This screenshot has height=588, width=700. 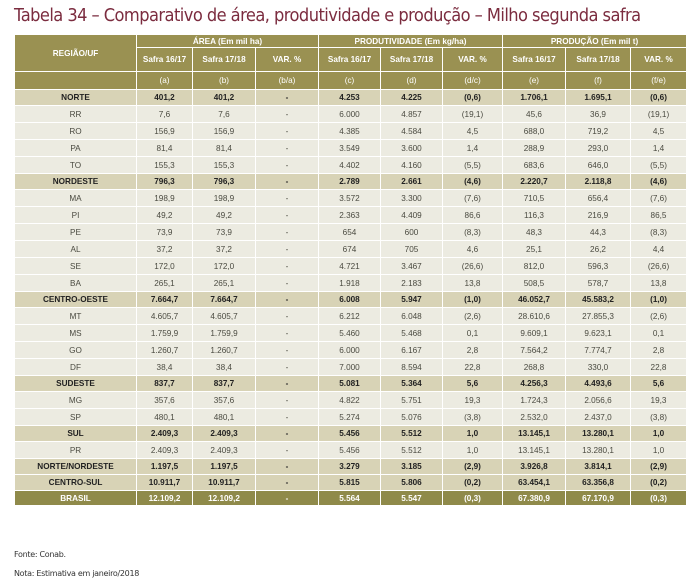 I want to click on value-cell: 3.814,1, so click(x=598, y=466).